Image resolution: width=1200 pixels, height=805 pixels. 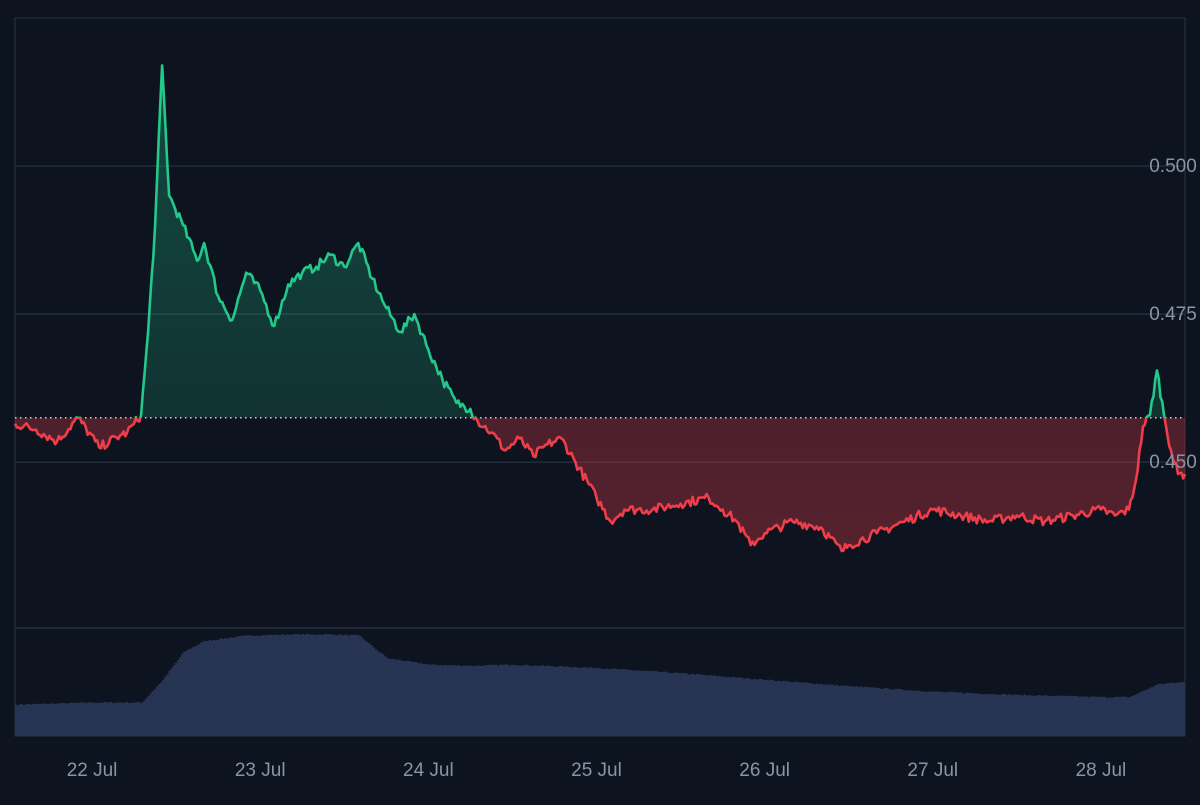 What do you see at coordinates (260, 770) in the screenshot?
I see `x-tick-label: 23 Jul` at bounding box center [260, 770].